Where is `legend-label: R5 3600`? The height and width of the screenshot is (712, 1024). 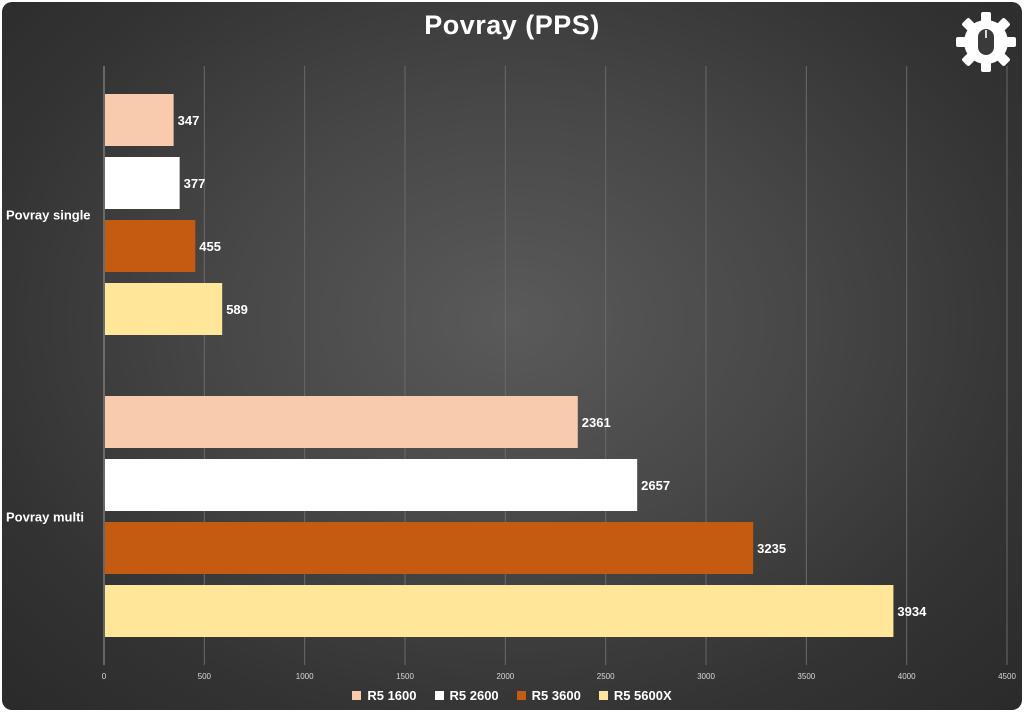 legend-label: R5 3600 is located at coordinates (556, 695).